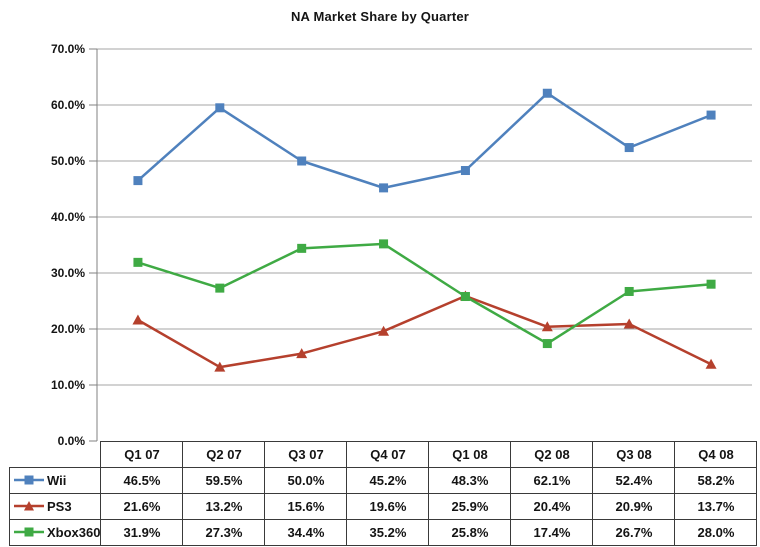  I want to click on series-line-xbox360, so click(424, 293).